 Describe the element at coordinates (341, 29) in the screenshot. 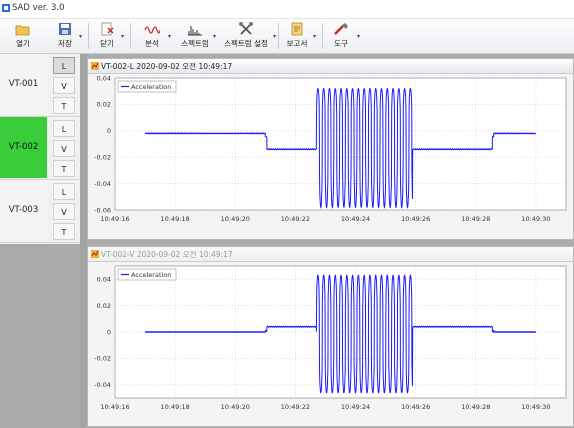

I see `tools-icon` at that location.